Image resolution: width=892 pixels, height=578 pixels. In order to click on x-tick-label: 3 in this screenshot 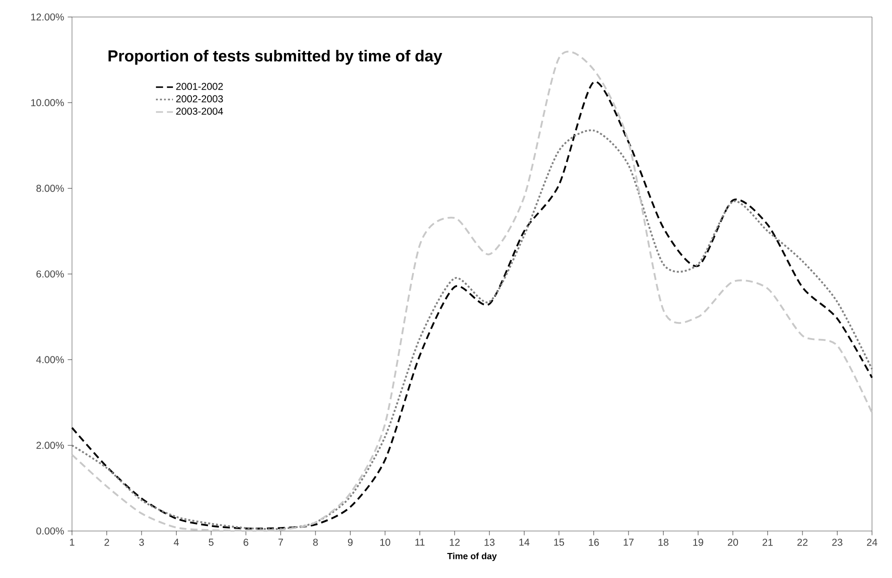, I will do `click(141, 542)`.